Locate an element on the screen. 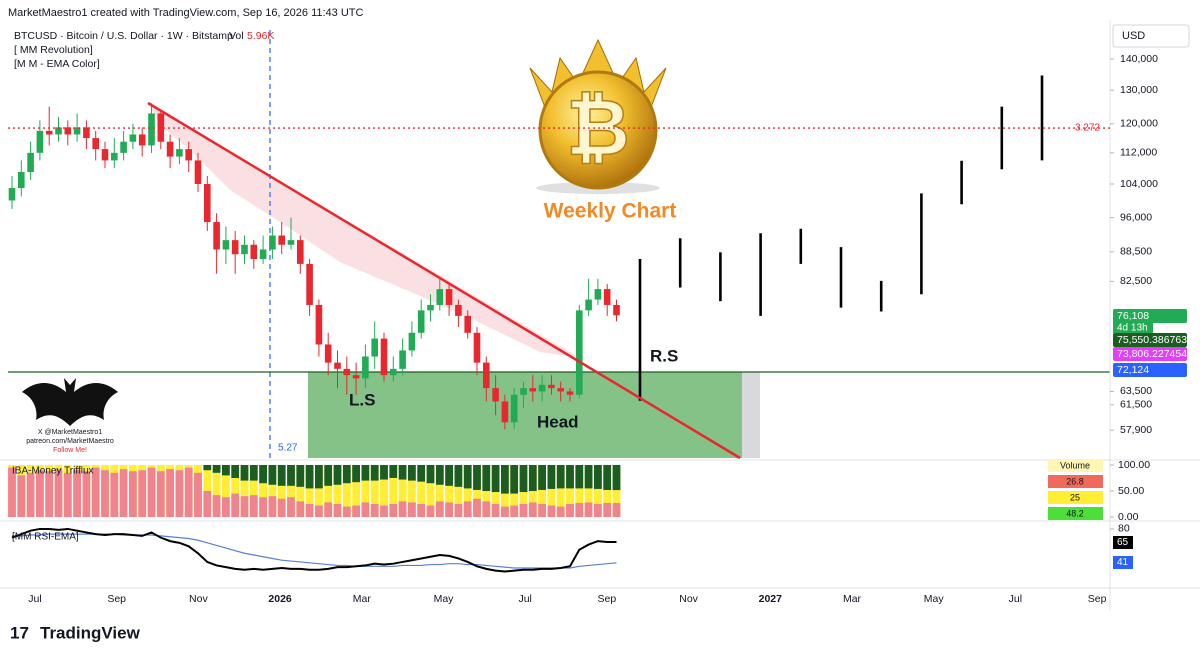 The height and width of the screenshot is (659, 1200). chart-label: Weekly Chart is located at coordinates (610, 211).